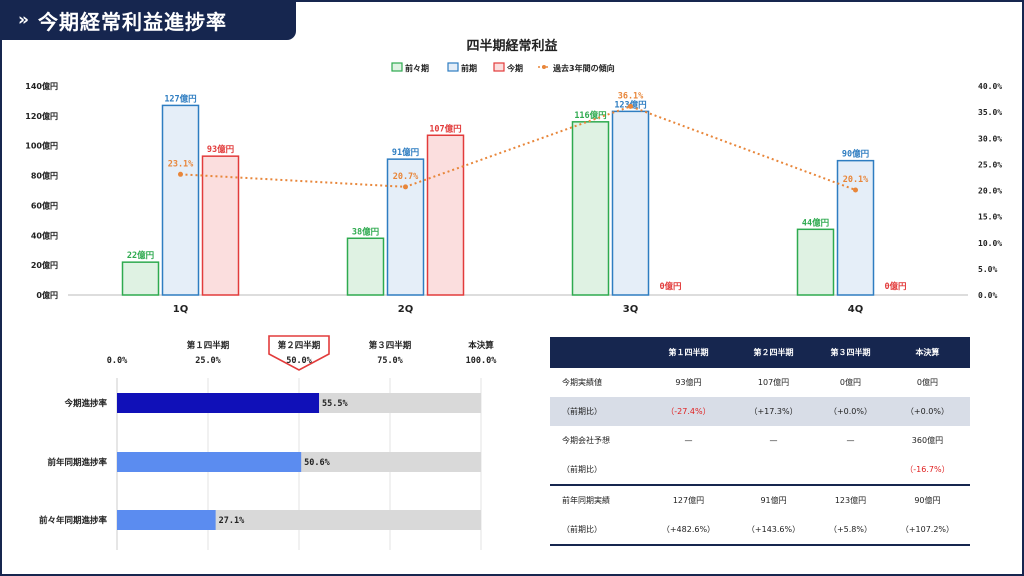 The height and width of the screenshot is (576, 1024). What do you see at coordinates (850, 499) in the screenshot?
I see `table-cell: 123億円` at bounding box center [850, 499].